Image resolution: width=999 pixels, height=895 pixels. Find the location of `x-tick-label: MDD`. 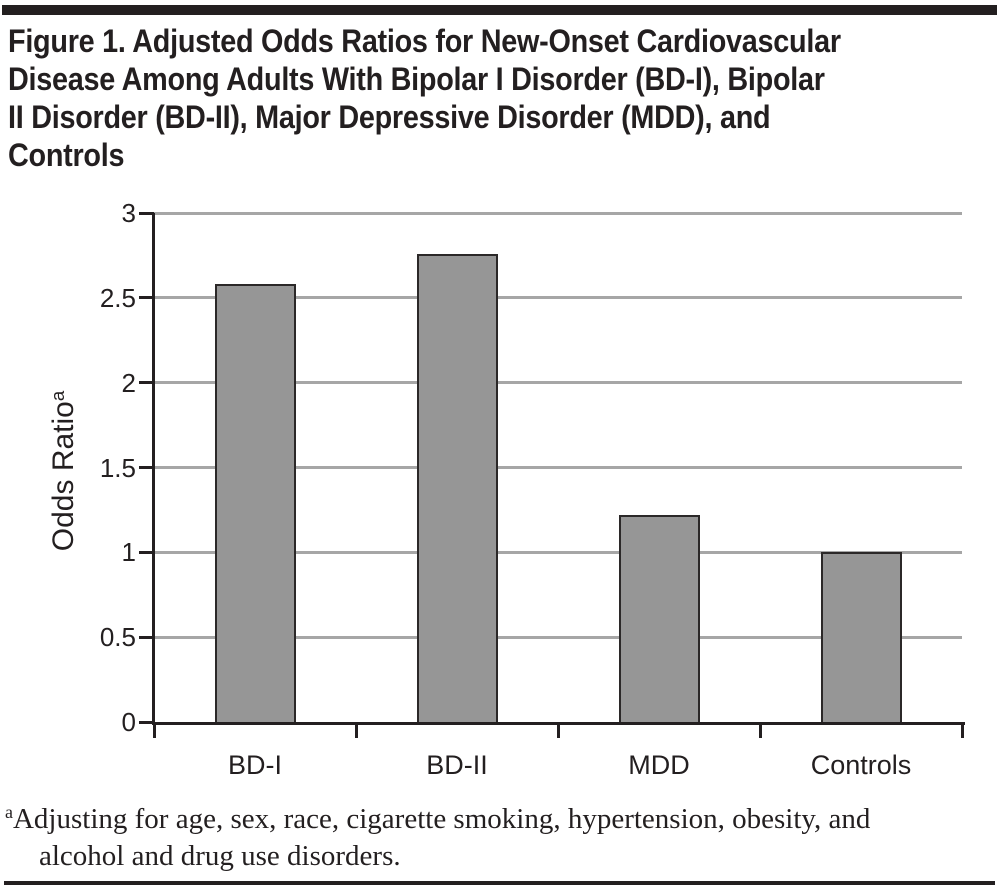

x-tick-label: MDD is located at coordinates (659, 765).